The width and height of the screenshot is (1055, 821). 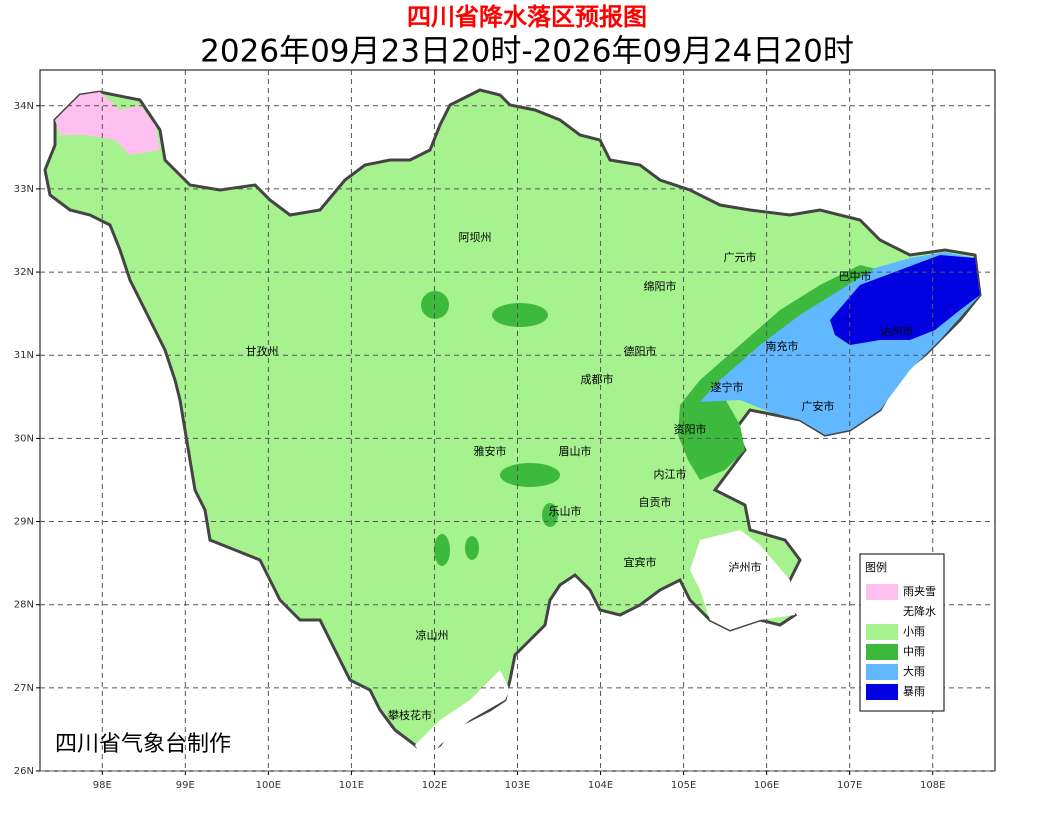 What do you see at coordinates (919, 591) in the screenshot?
I see `legend-label: 雨夹雪` at bounding box center [919, 591].